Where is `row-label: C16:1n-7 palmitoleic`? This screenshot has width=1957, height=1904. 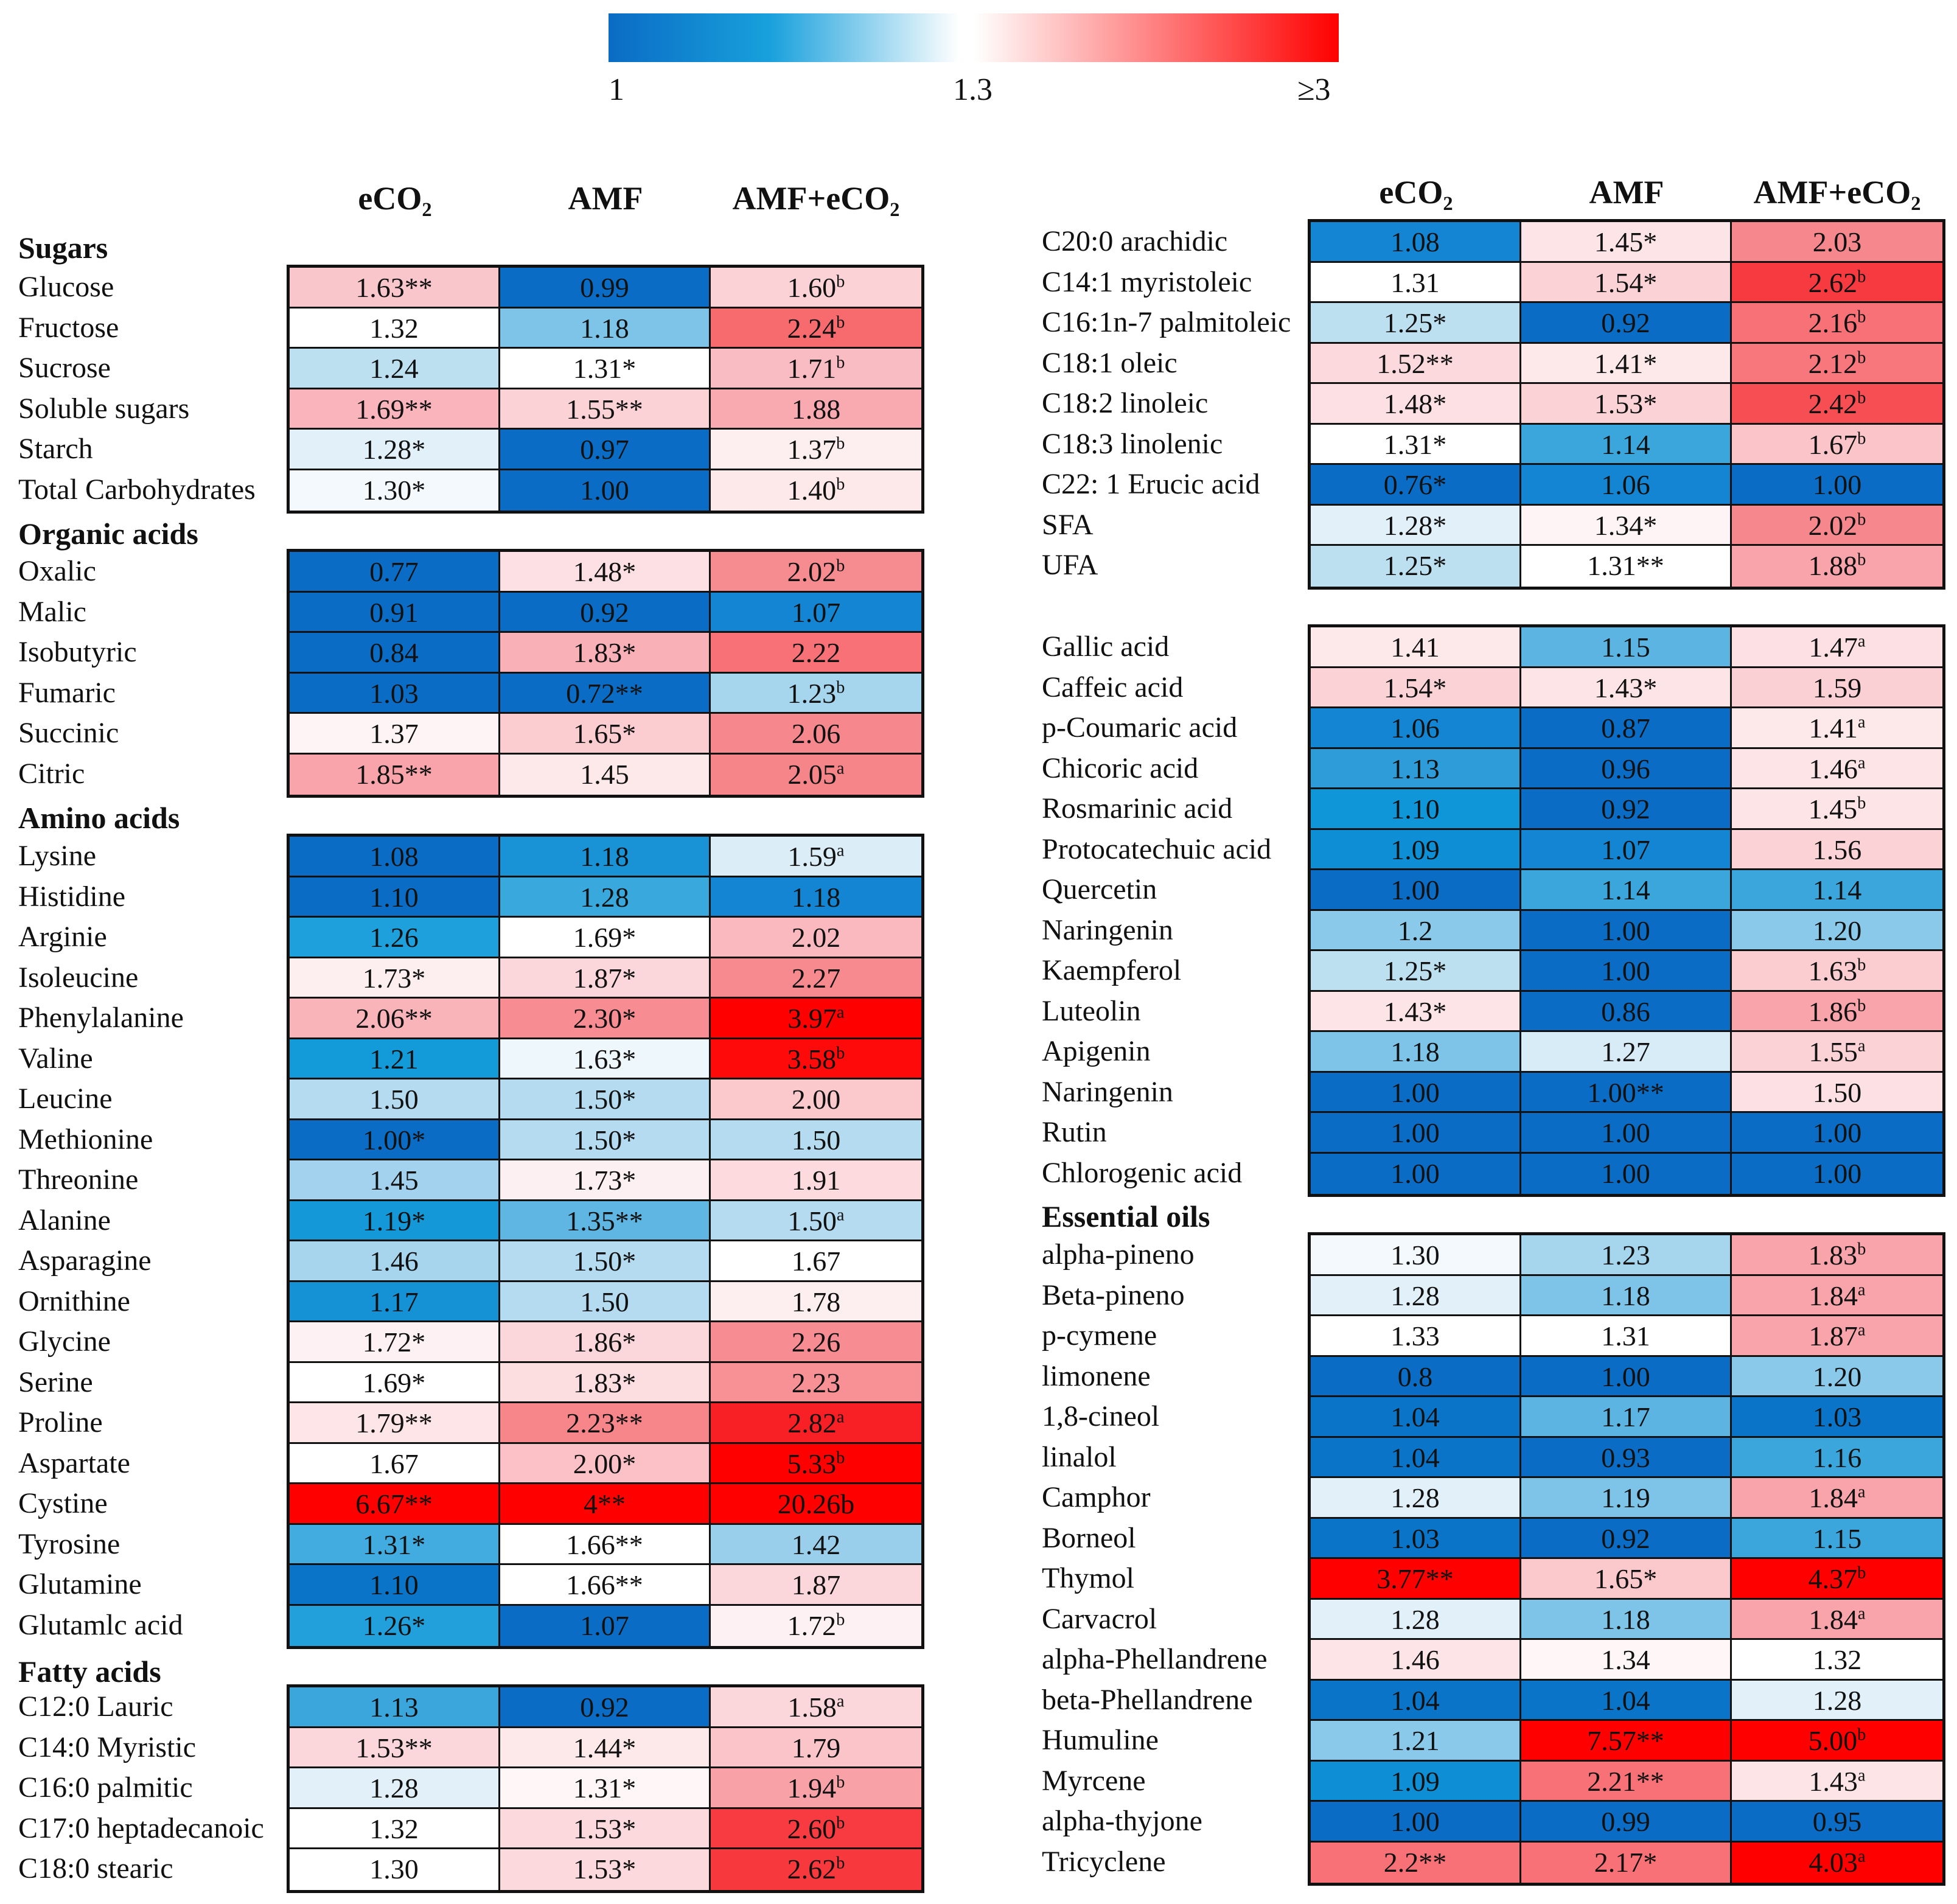 row-label: C16:1n-7 palmitoleic is located at coordinates (1167, 322).